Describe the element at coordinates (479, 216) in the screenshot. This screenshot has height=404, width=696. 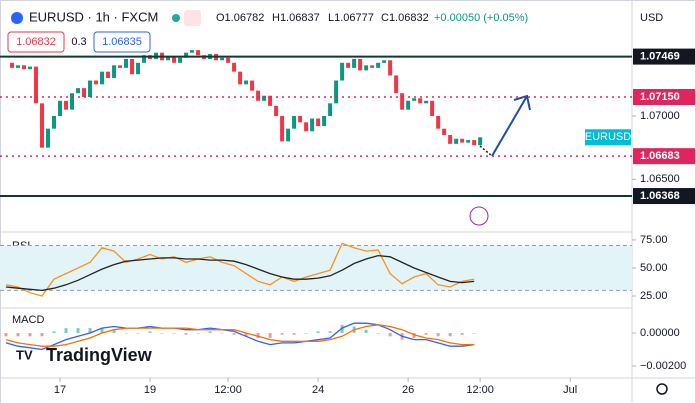
I see `event-icon` at that location.